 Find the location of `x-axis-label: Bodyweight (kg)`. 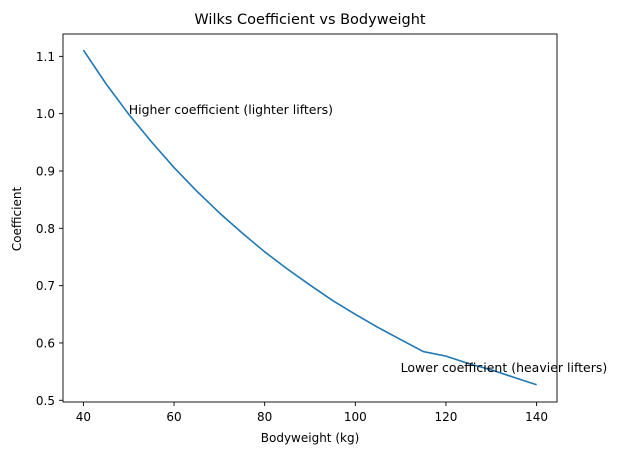

x-axis-label: Bodyweight (kg) is located at coordinates (310, 438).